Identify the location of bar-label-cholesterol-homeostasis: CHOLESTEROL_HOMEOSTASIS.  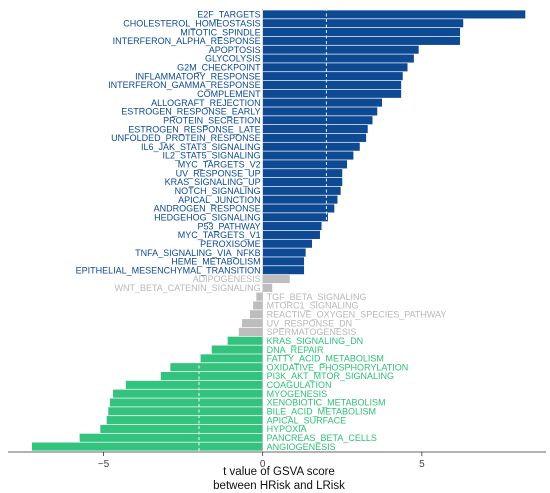
(191, 23).